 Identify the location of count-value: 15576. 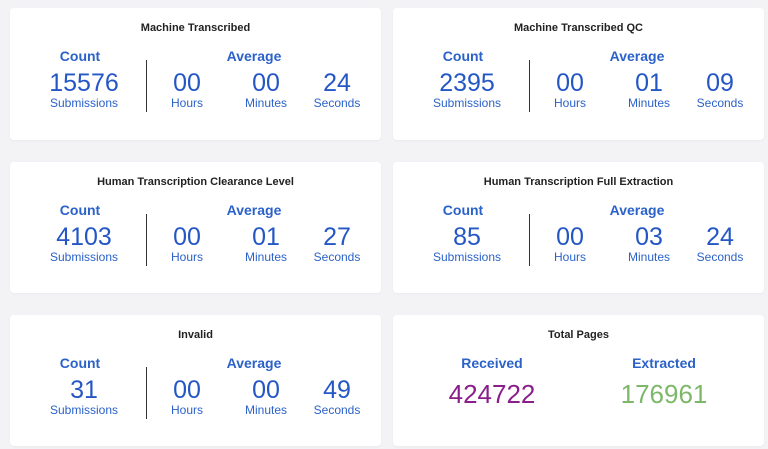
(84, 83).